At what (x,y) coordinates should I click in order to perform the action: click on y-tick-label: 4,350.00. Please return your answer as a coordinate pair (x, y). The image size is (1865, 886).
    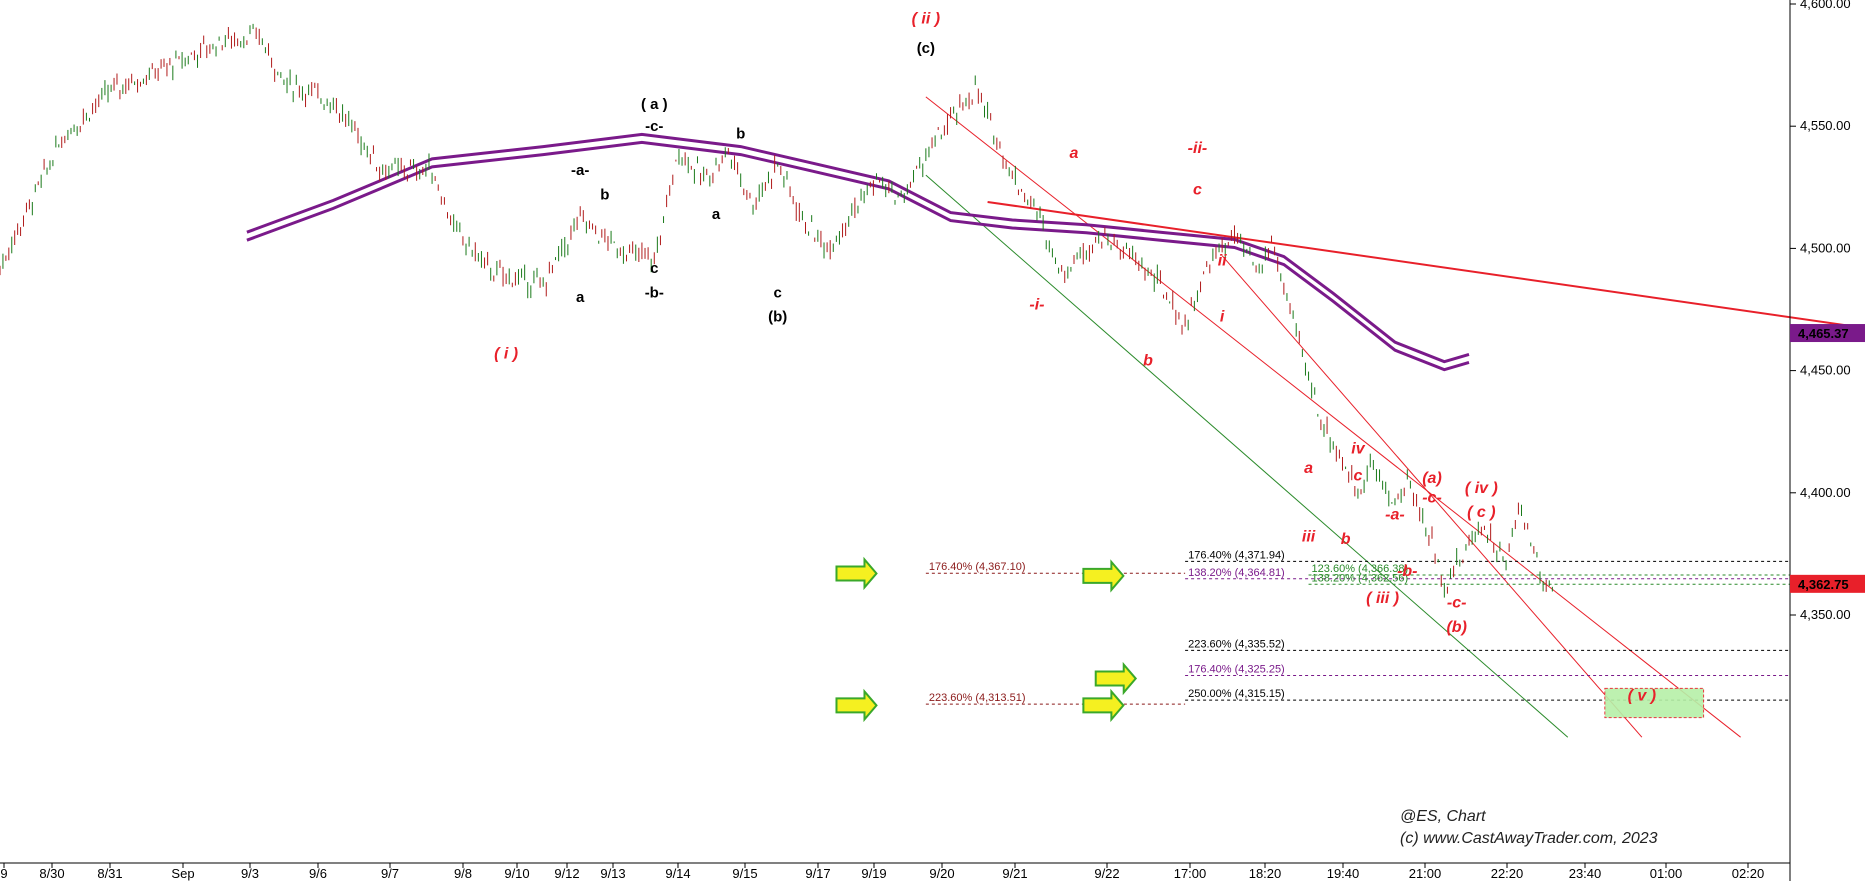
    Looking at the image, I should click on (1825, 614).